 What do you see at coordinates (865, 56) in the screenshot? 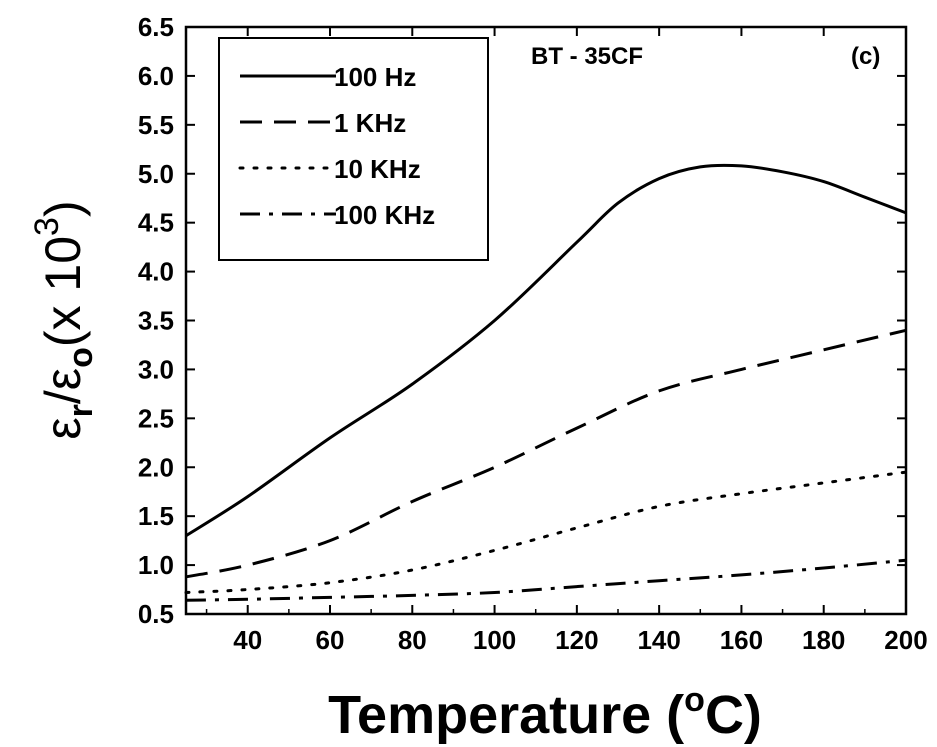
I see `panel-annotation: (c)` at bounding box center [865, 56].